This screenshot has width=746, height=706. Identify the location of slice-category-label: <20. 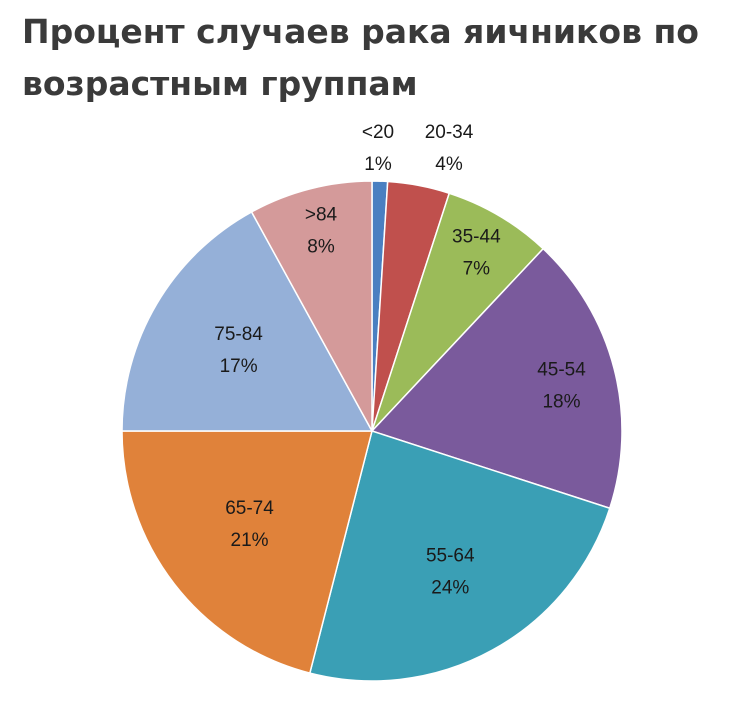
(378, 132).